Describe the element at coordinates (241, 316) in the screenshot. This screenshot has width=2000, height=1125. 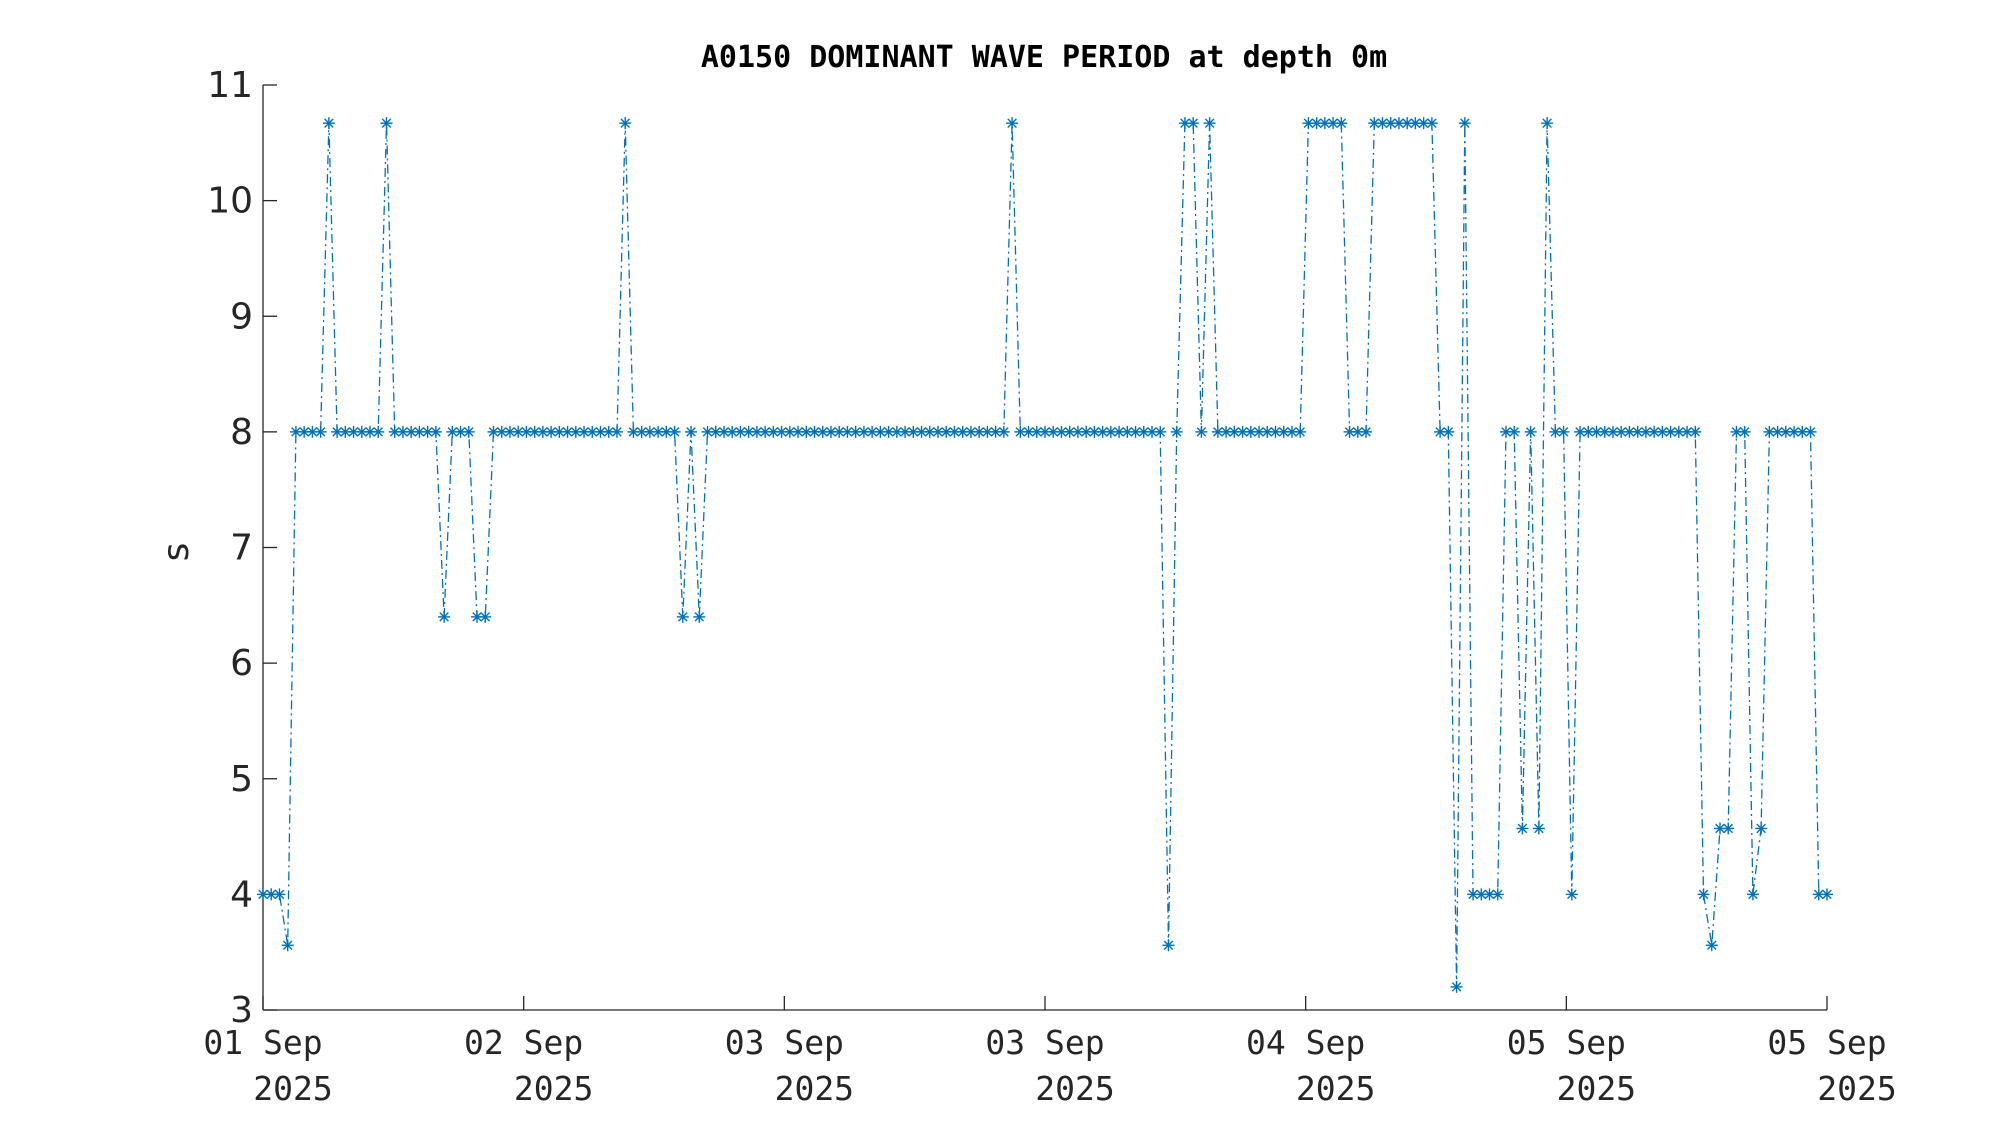
I see `y-tick-label: 9` at that location.